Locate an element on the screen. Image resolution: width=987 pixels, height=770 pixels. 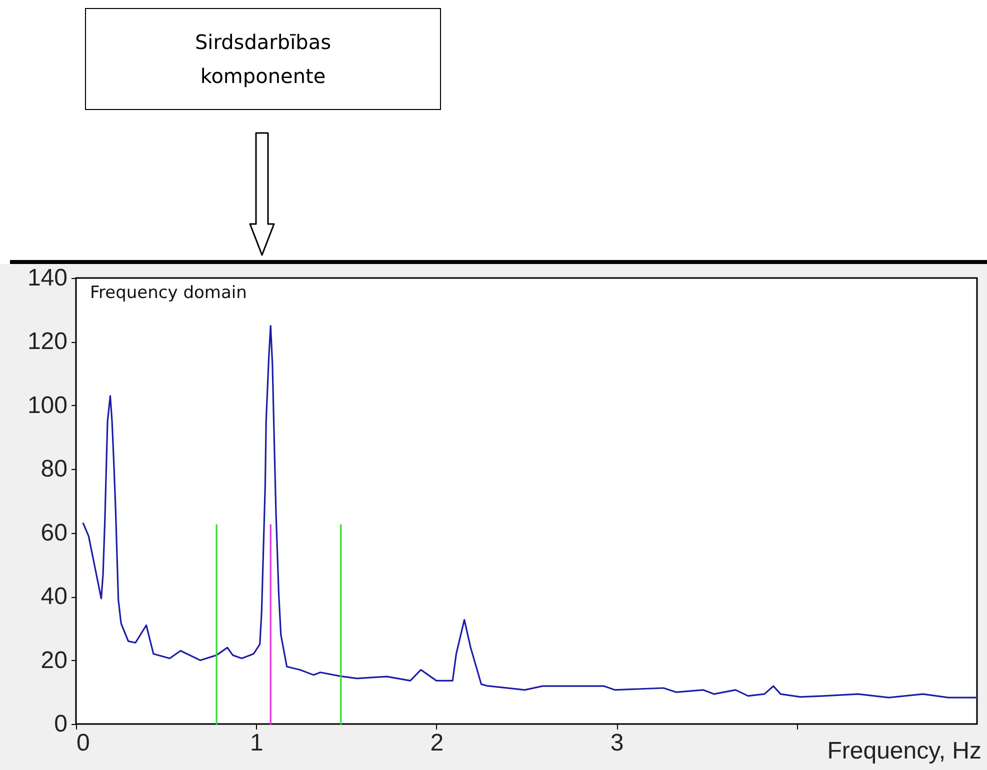
y-tick-label: 120 is located at coordinates (47, 342).